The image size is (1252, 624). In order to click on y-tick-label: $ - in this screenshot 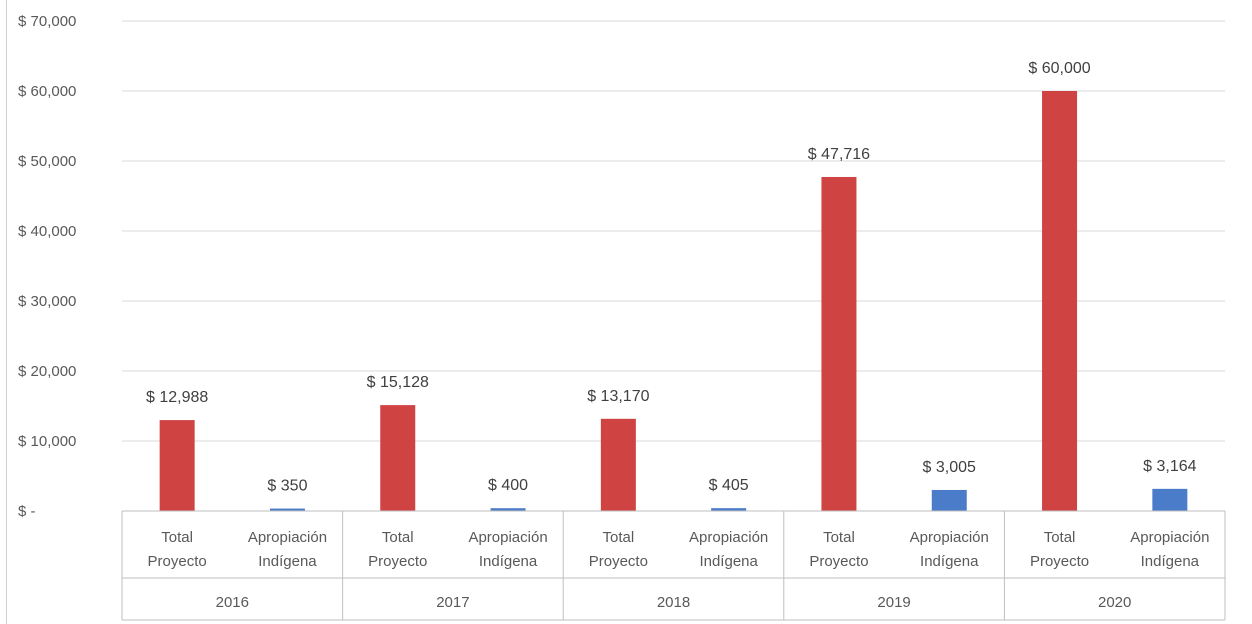, I will do `click(27, 511)`.